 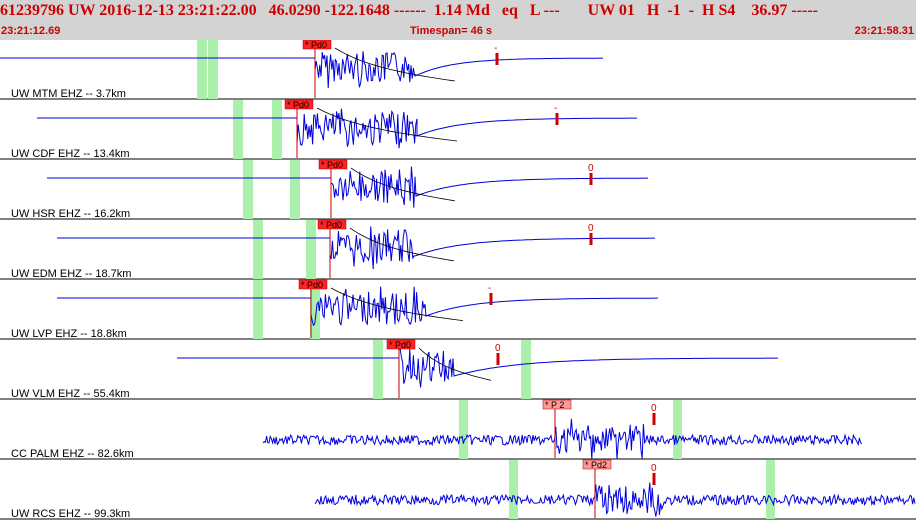 I want to click on station-label: UW CDF EHZ -- 13.4km, so click(x=70, y=154).